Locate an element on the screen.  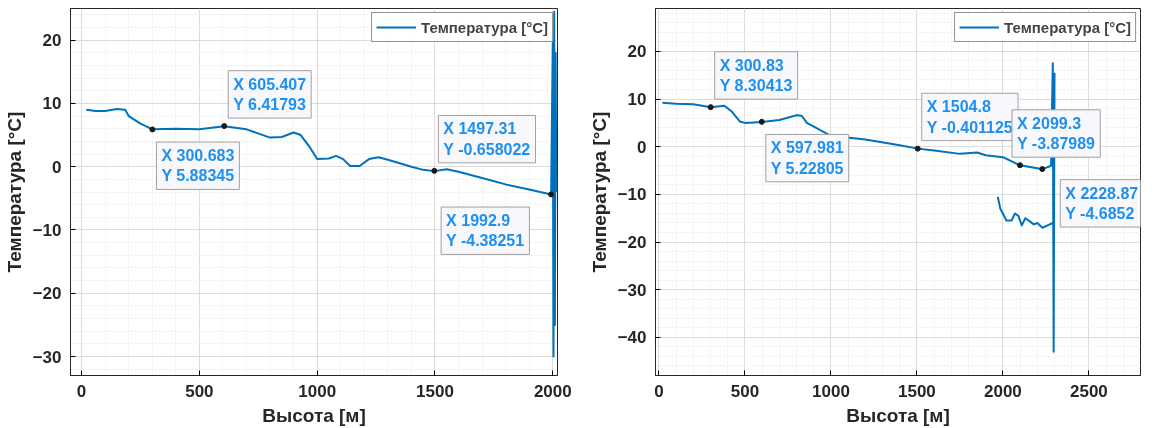
annotation: X 597.981 Y 5.22805 is located at coordinates (807, 158).